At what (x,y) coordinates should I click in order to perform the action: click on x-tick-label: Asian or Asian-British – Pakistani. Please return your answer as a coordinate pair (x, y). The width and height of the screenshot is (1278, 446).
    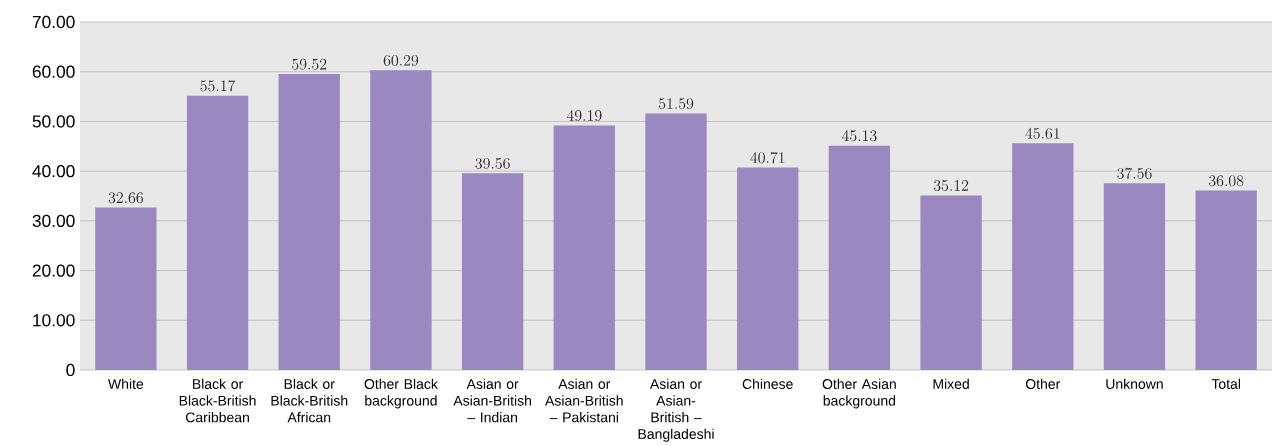
    Looking at the image, I should click on (584, 400).